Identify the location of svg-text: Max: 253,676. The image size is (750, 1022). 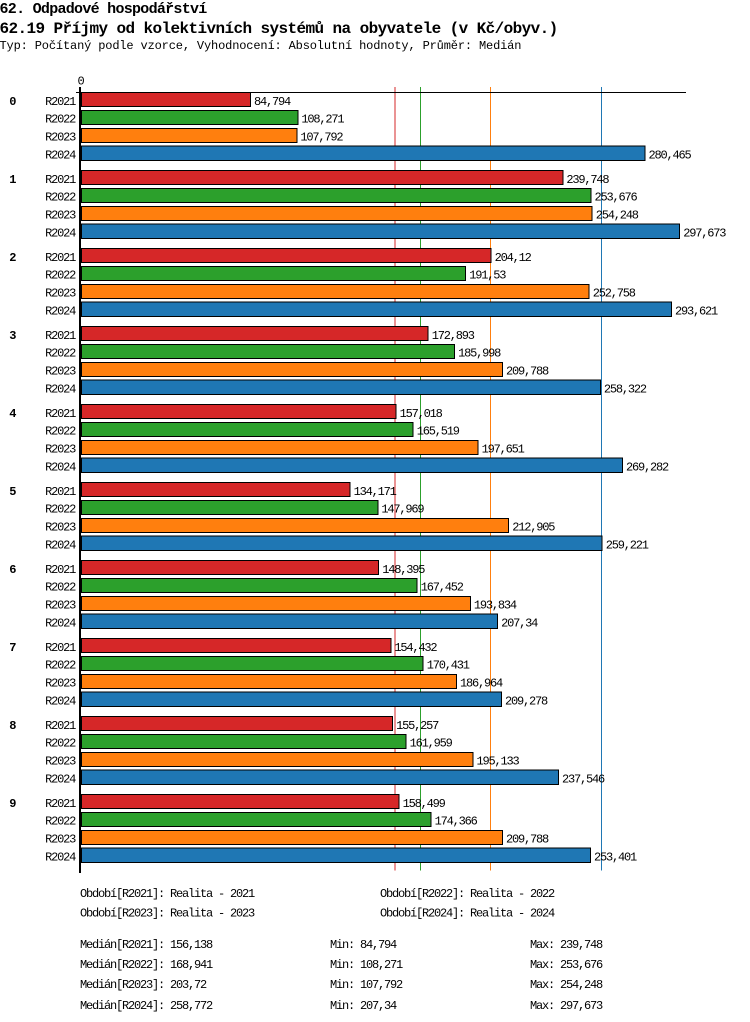
(566, 965).